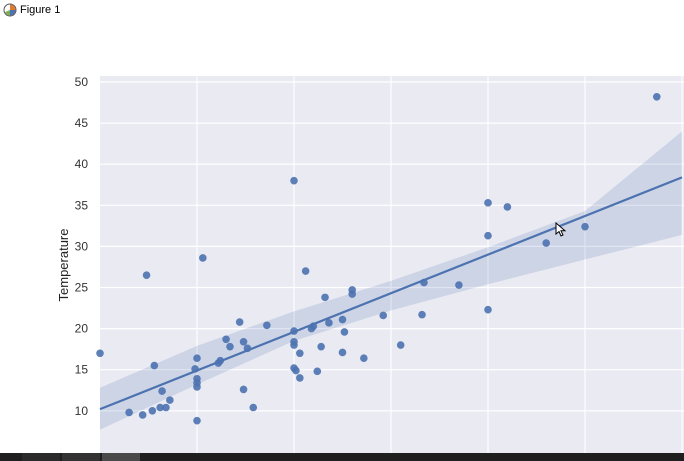  I want to click on y-tick-label: 10, so click(82, 411).